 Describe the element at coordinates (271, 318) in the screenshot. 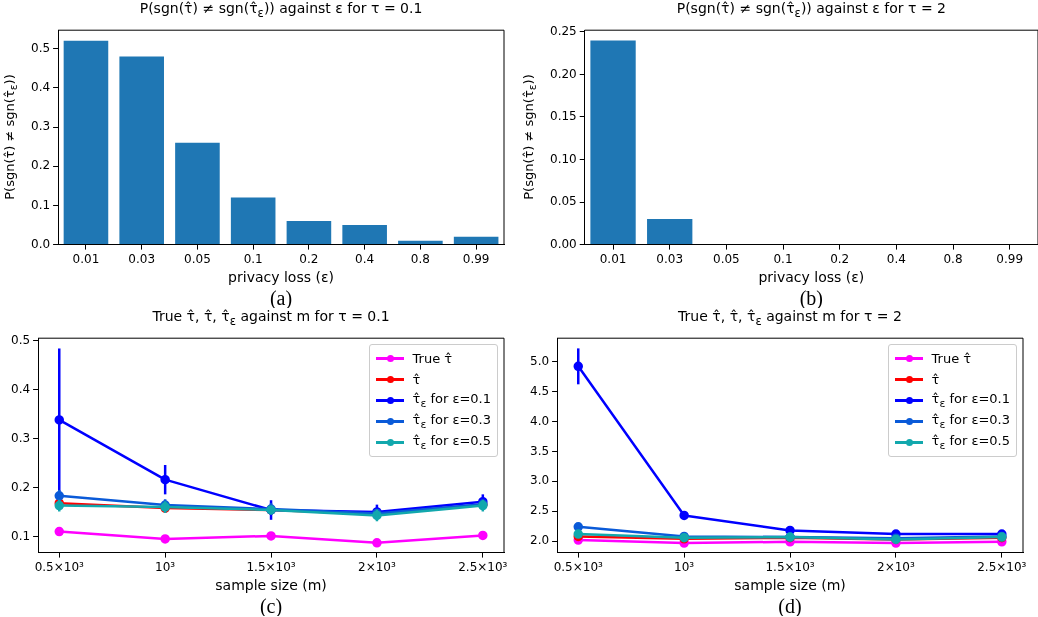

I see `chart-title: True τ̂, τ̂, τ̂$_{ε}$ against m for τ = 0.1` at that location.